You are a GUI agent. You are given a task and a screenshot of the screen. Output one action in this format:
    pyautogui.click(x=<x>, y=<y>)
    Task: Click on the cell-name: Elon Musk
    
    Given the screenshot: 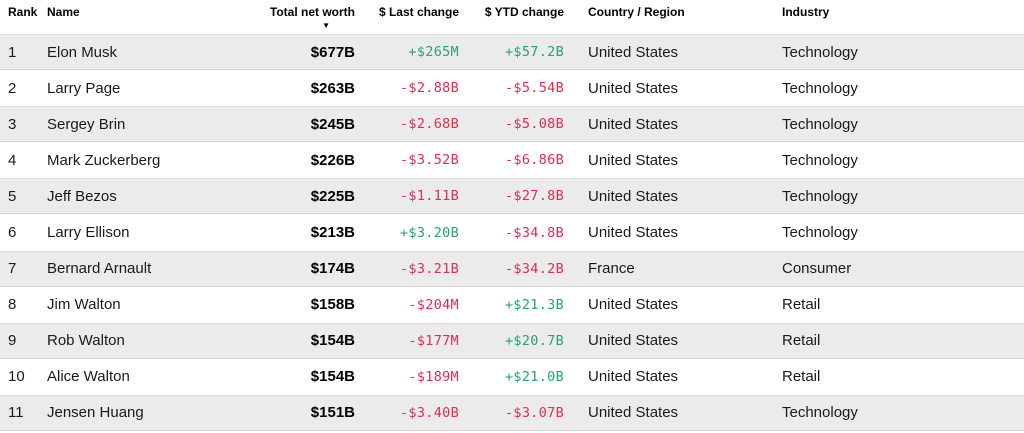 What is the action you would take?
    pyautogui.click(x=82, y=52)
    